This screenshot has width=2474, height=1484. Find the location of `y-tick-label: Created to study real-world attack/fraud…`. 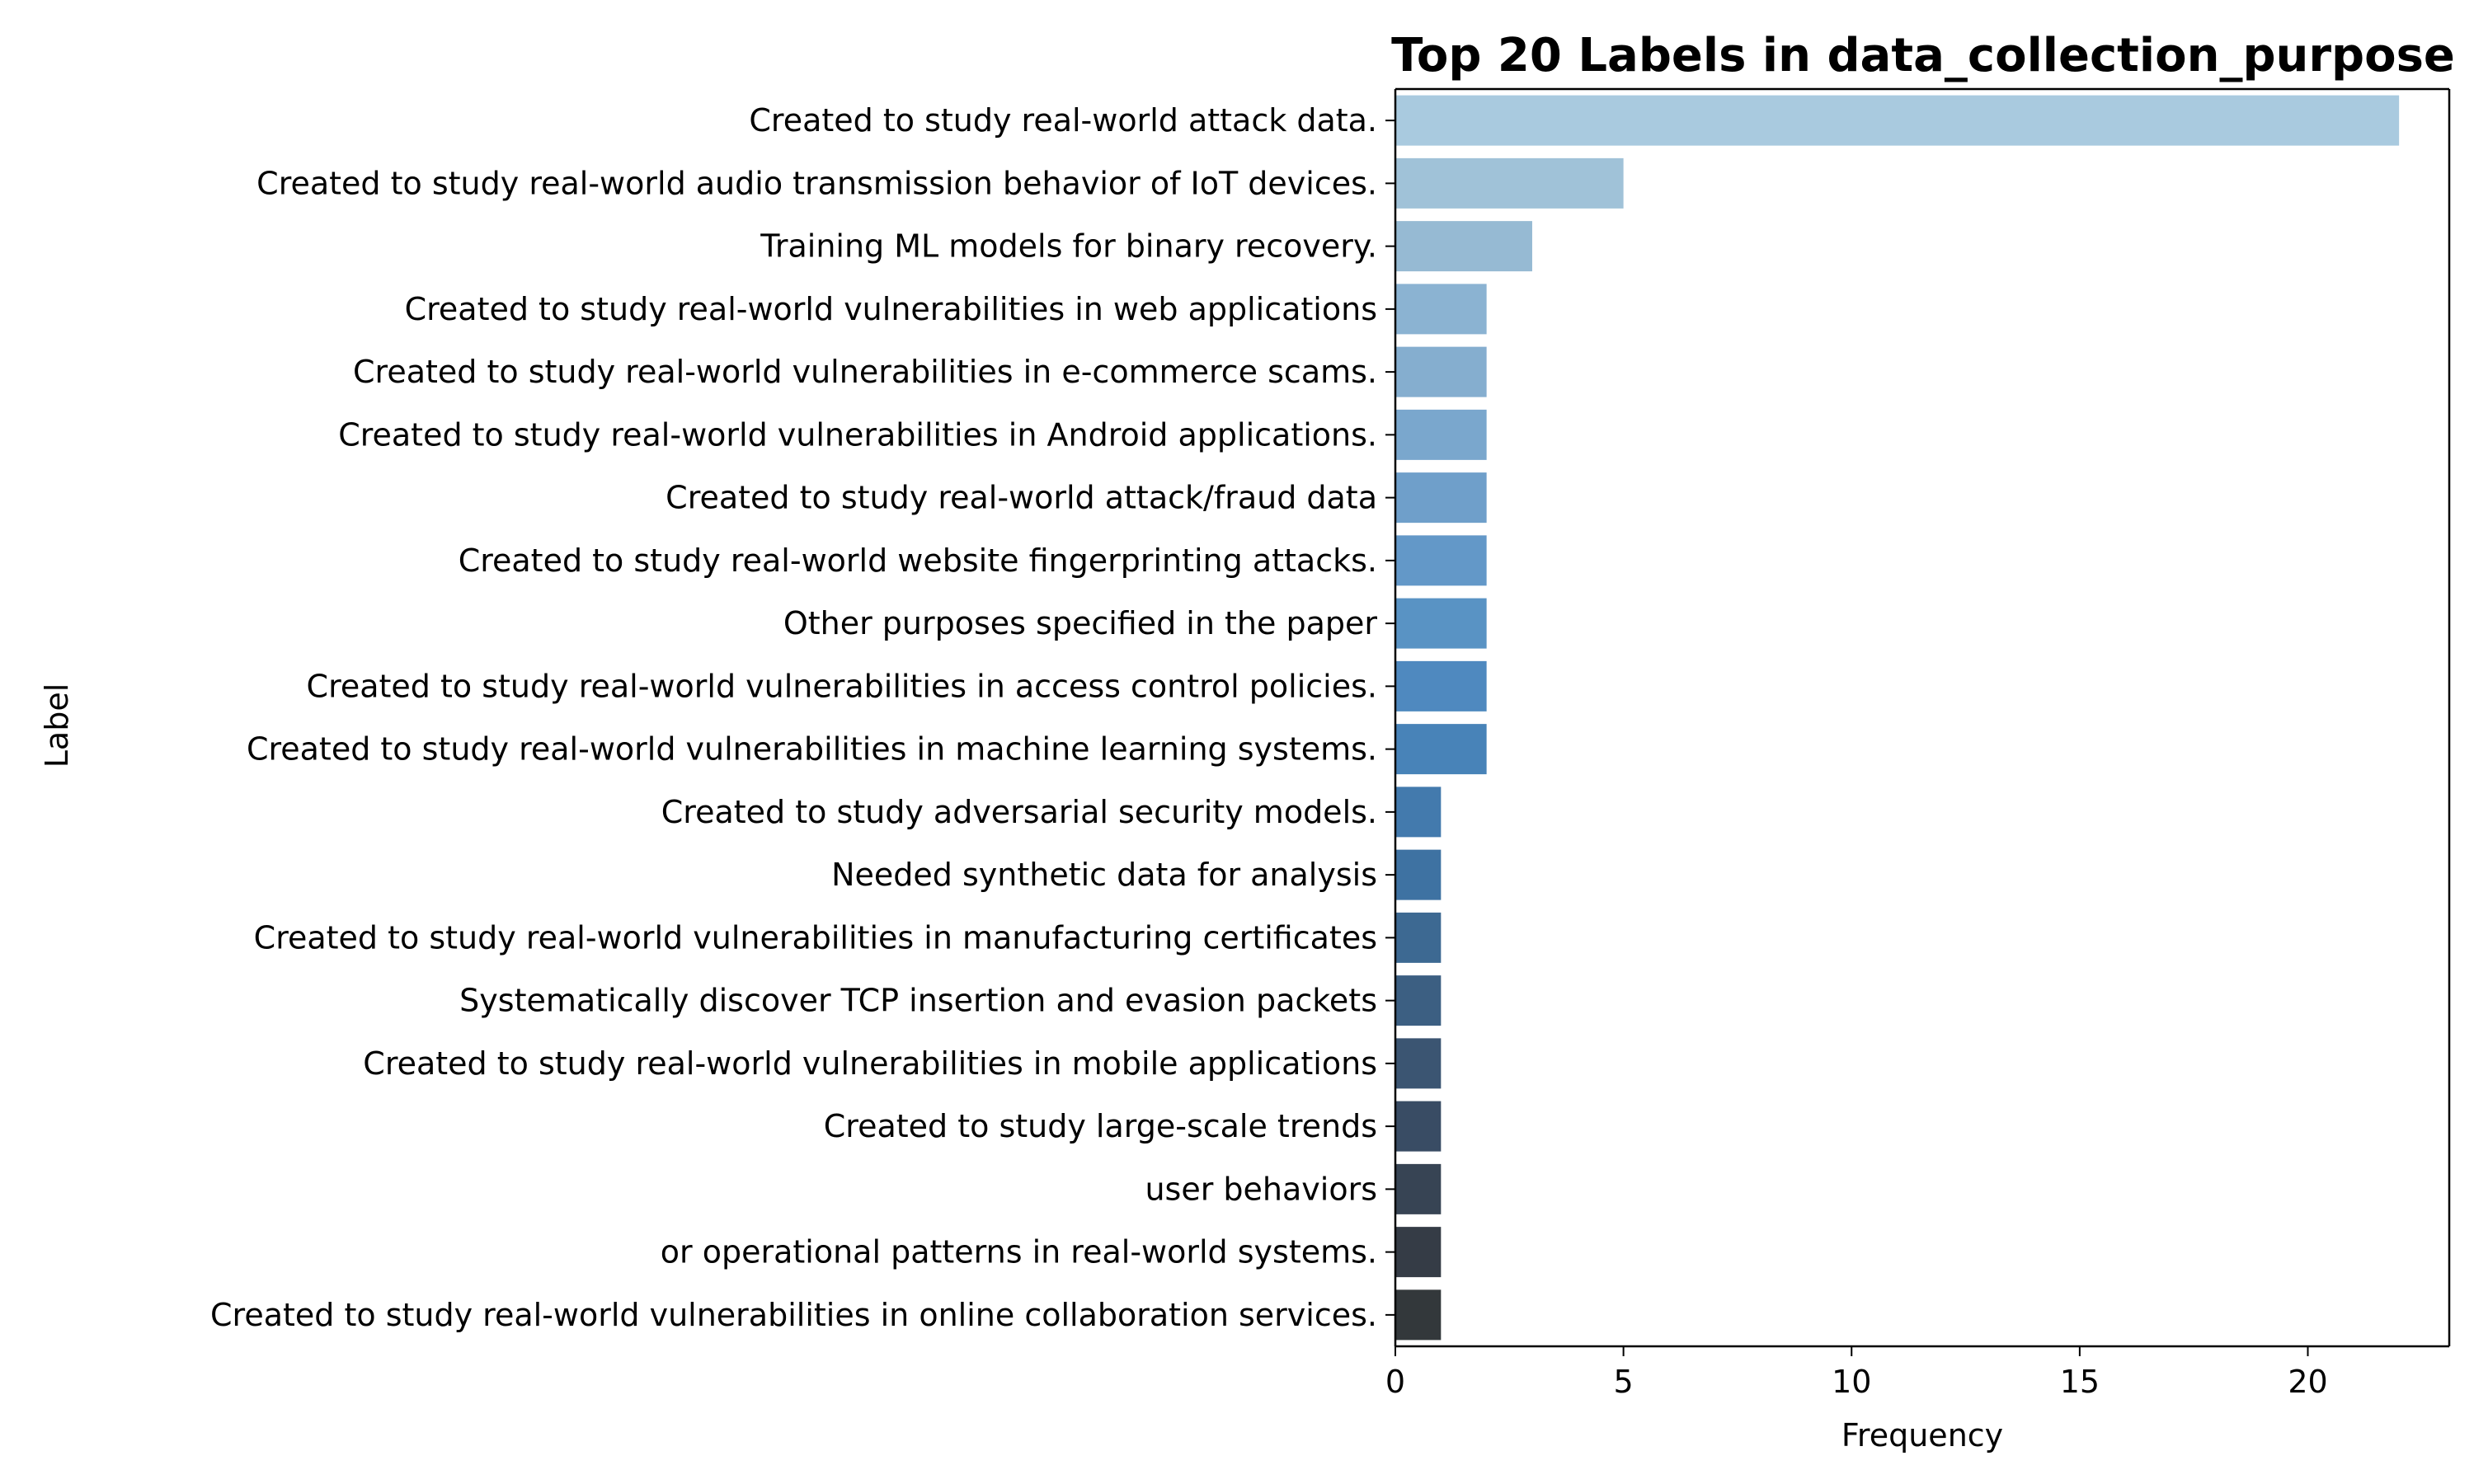

y-tick-label: Created to study real-world attack/fraud… is located at coordinates (1021, 498).